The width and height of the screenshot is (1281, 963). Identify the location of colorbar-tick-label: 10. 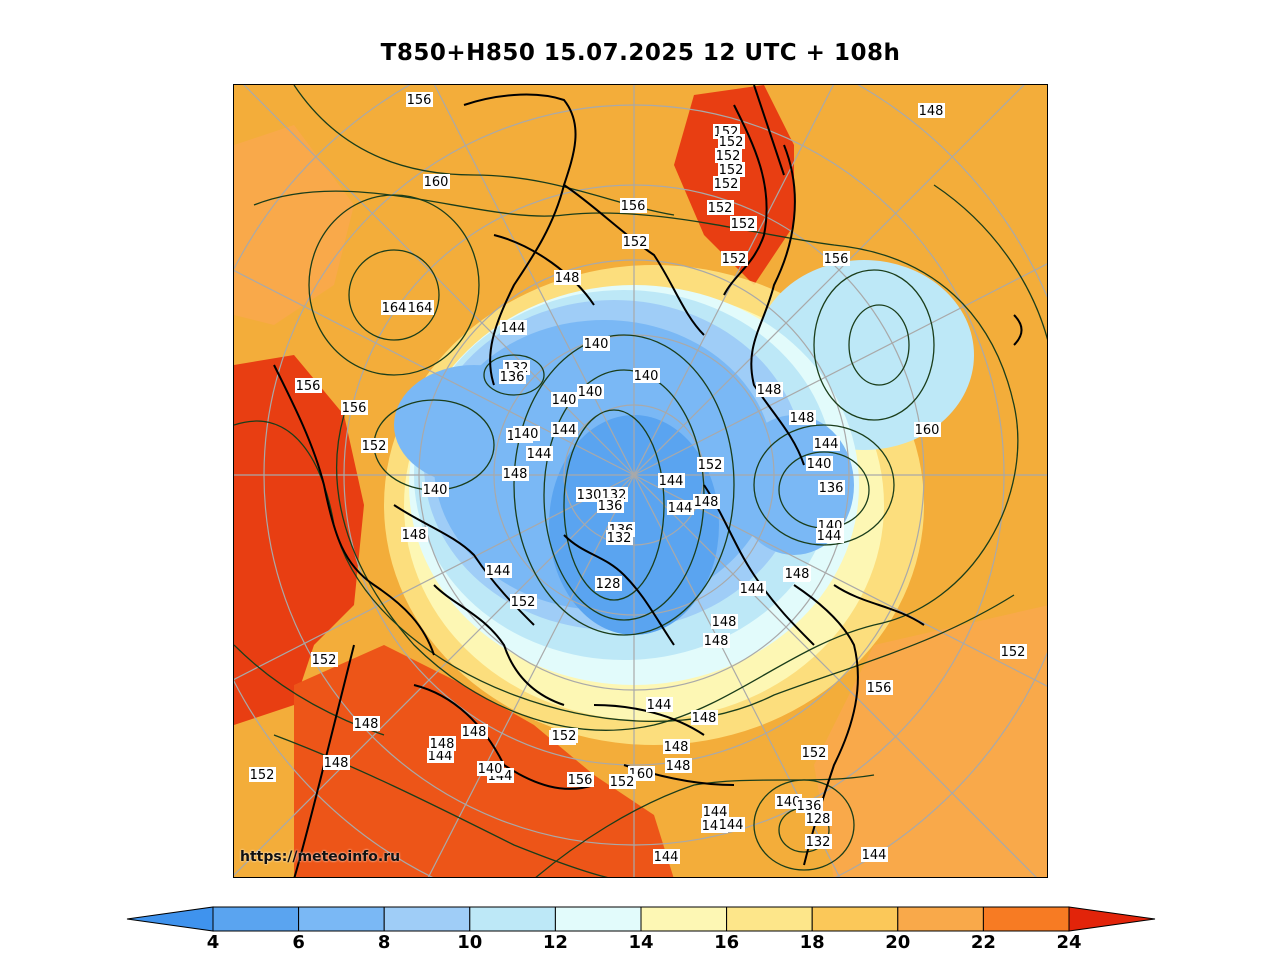
(470, 942).